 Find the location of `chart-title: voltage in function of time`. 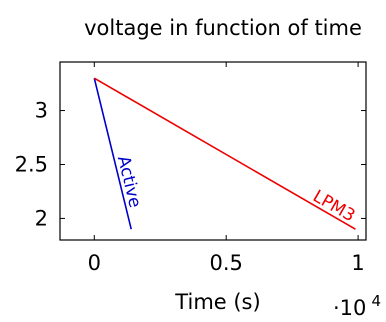

chart-title: voltage in function of time is located at coordinates (223, 28).